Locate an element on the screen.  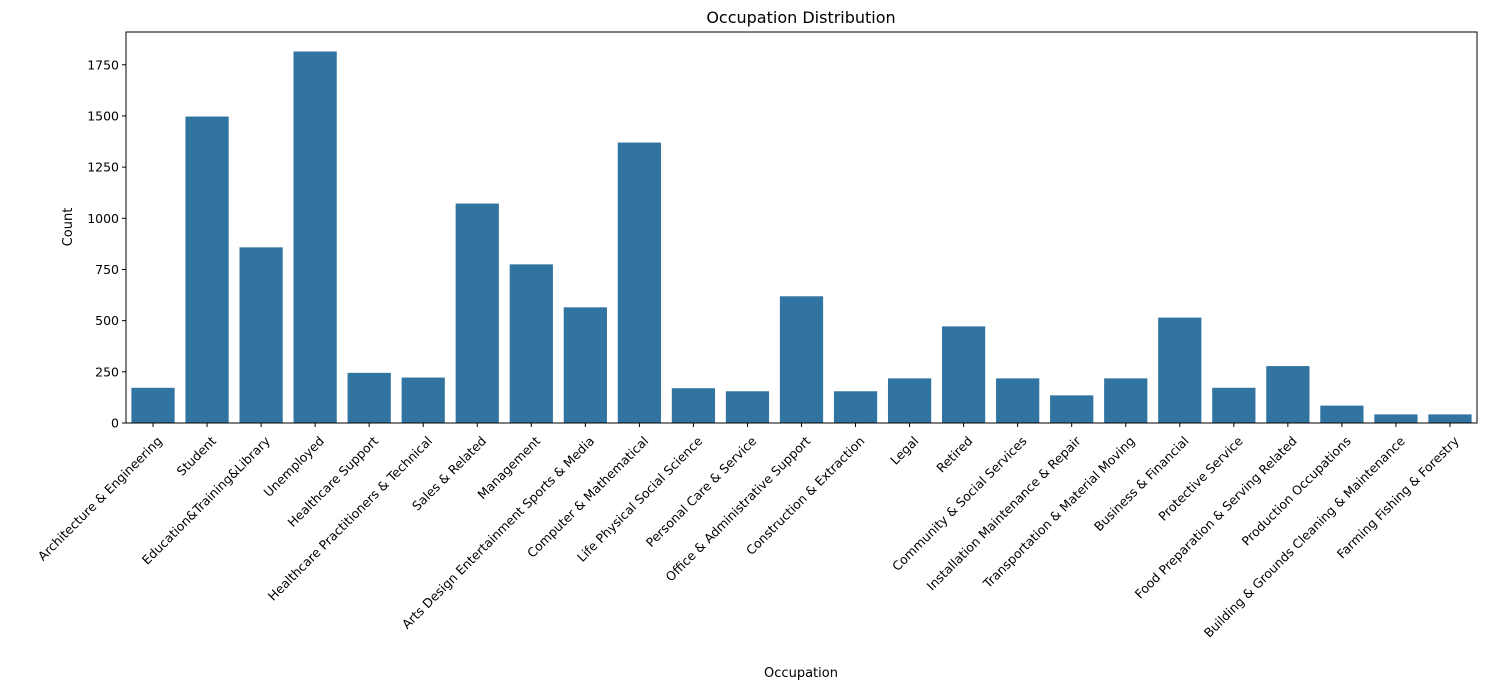
x-tick-label: Business & Financial is located at coordinates (1141, 483).